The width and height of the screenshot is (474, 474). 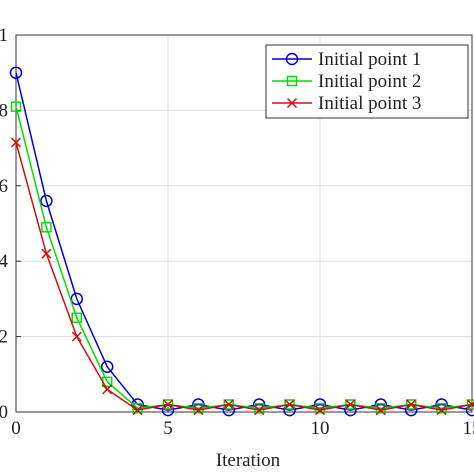 I want to click on x-axis-label: Iteration, so click(x=248, y=460).